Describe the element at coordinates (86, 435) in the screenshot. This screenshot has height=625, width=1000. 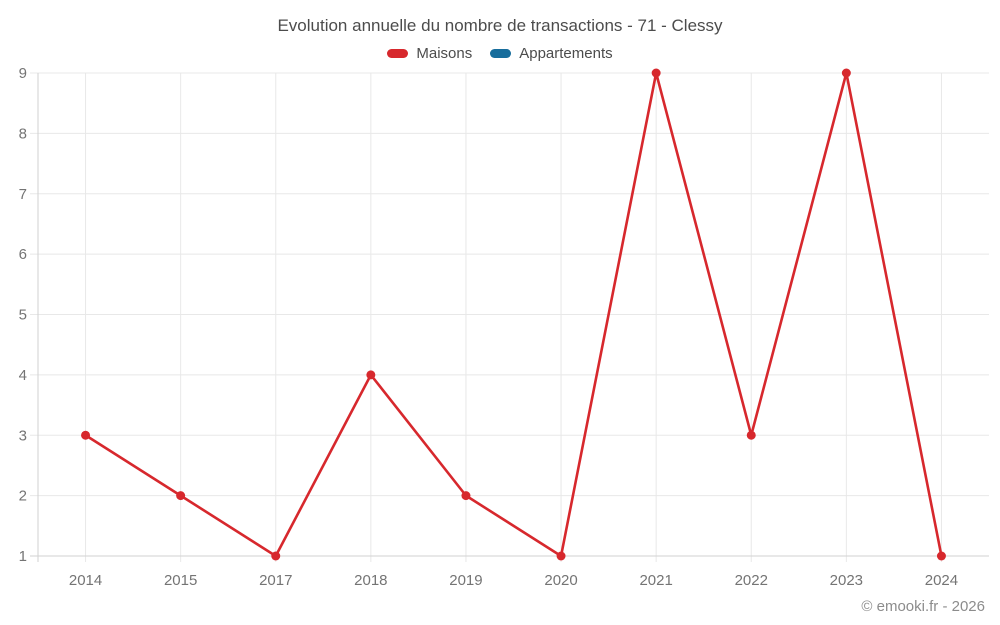
I see `maisons-point-2014` at that location.